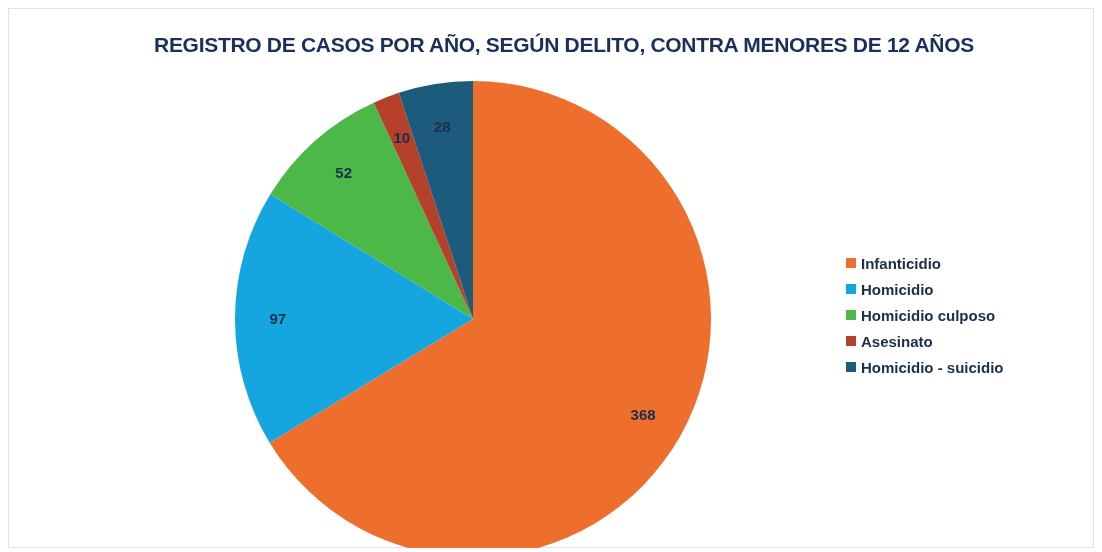 The width and height of the screenshot is (1102, 552). Describe the element at coordinates (564, 44) in the screenshot. I see `chart-title: REGISTRO DE CASOS POR AÑO, SEGÚN DELITO, CONTRA MENORES DE 12 AÑOS` at that location.